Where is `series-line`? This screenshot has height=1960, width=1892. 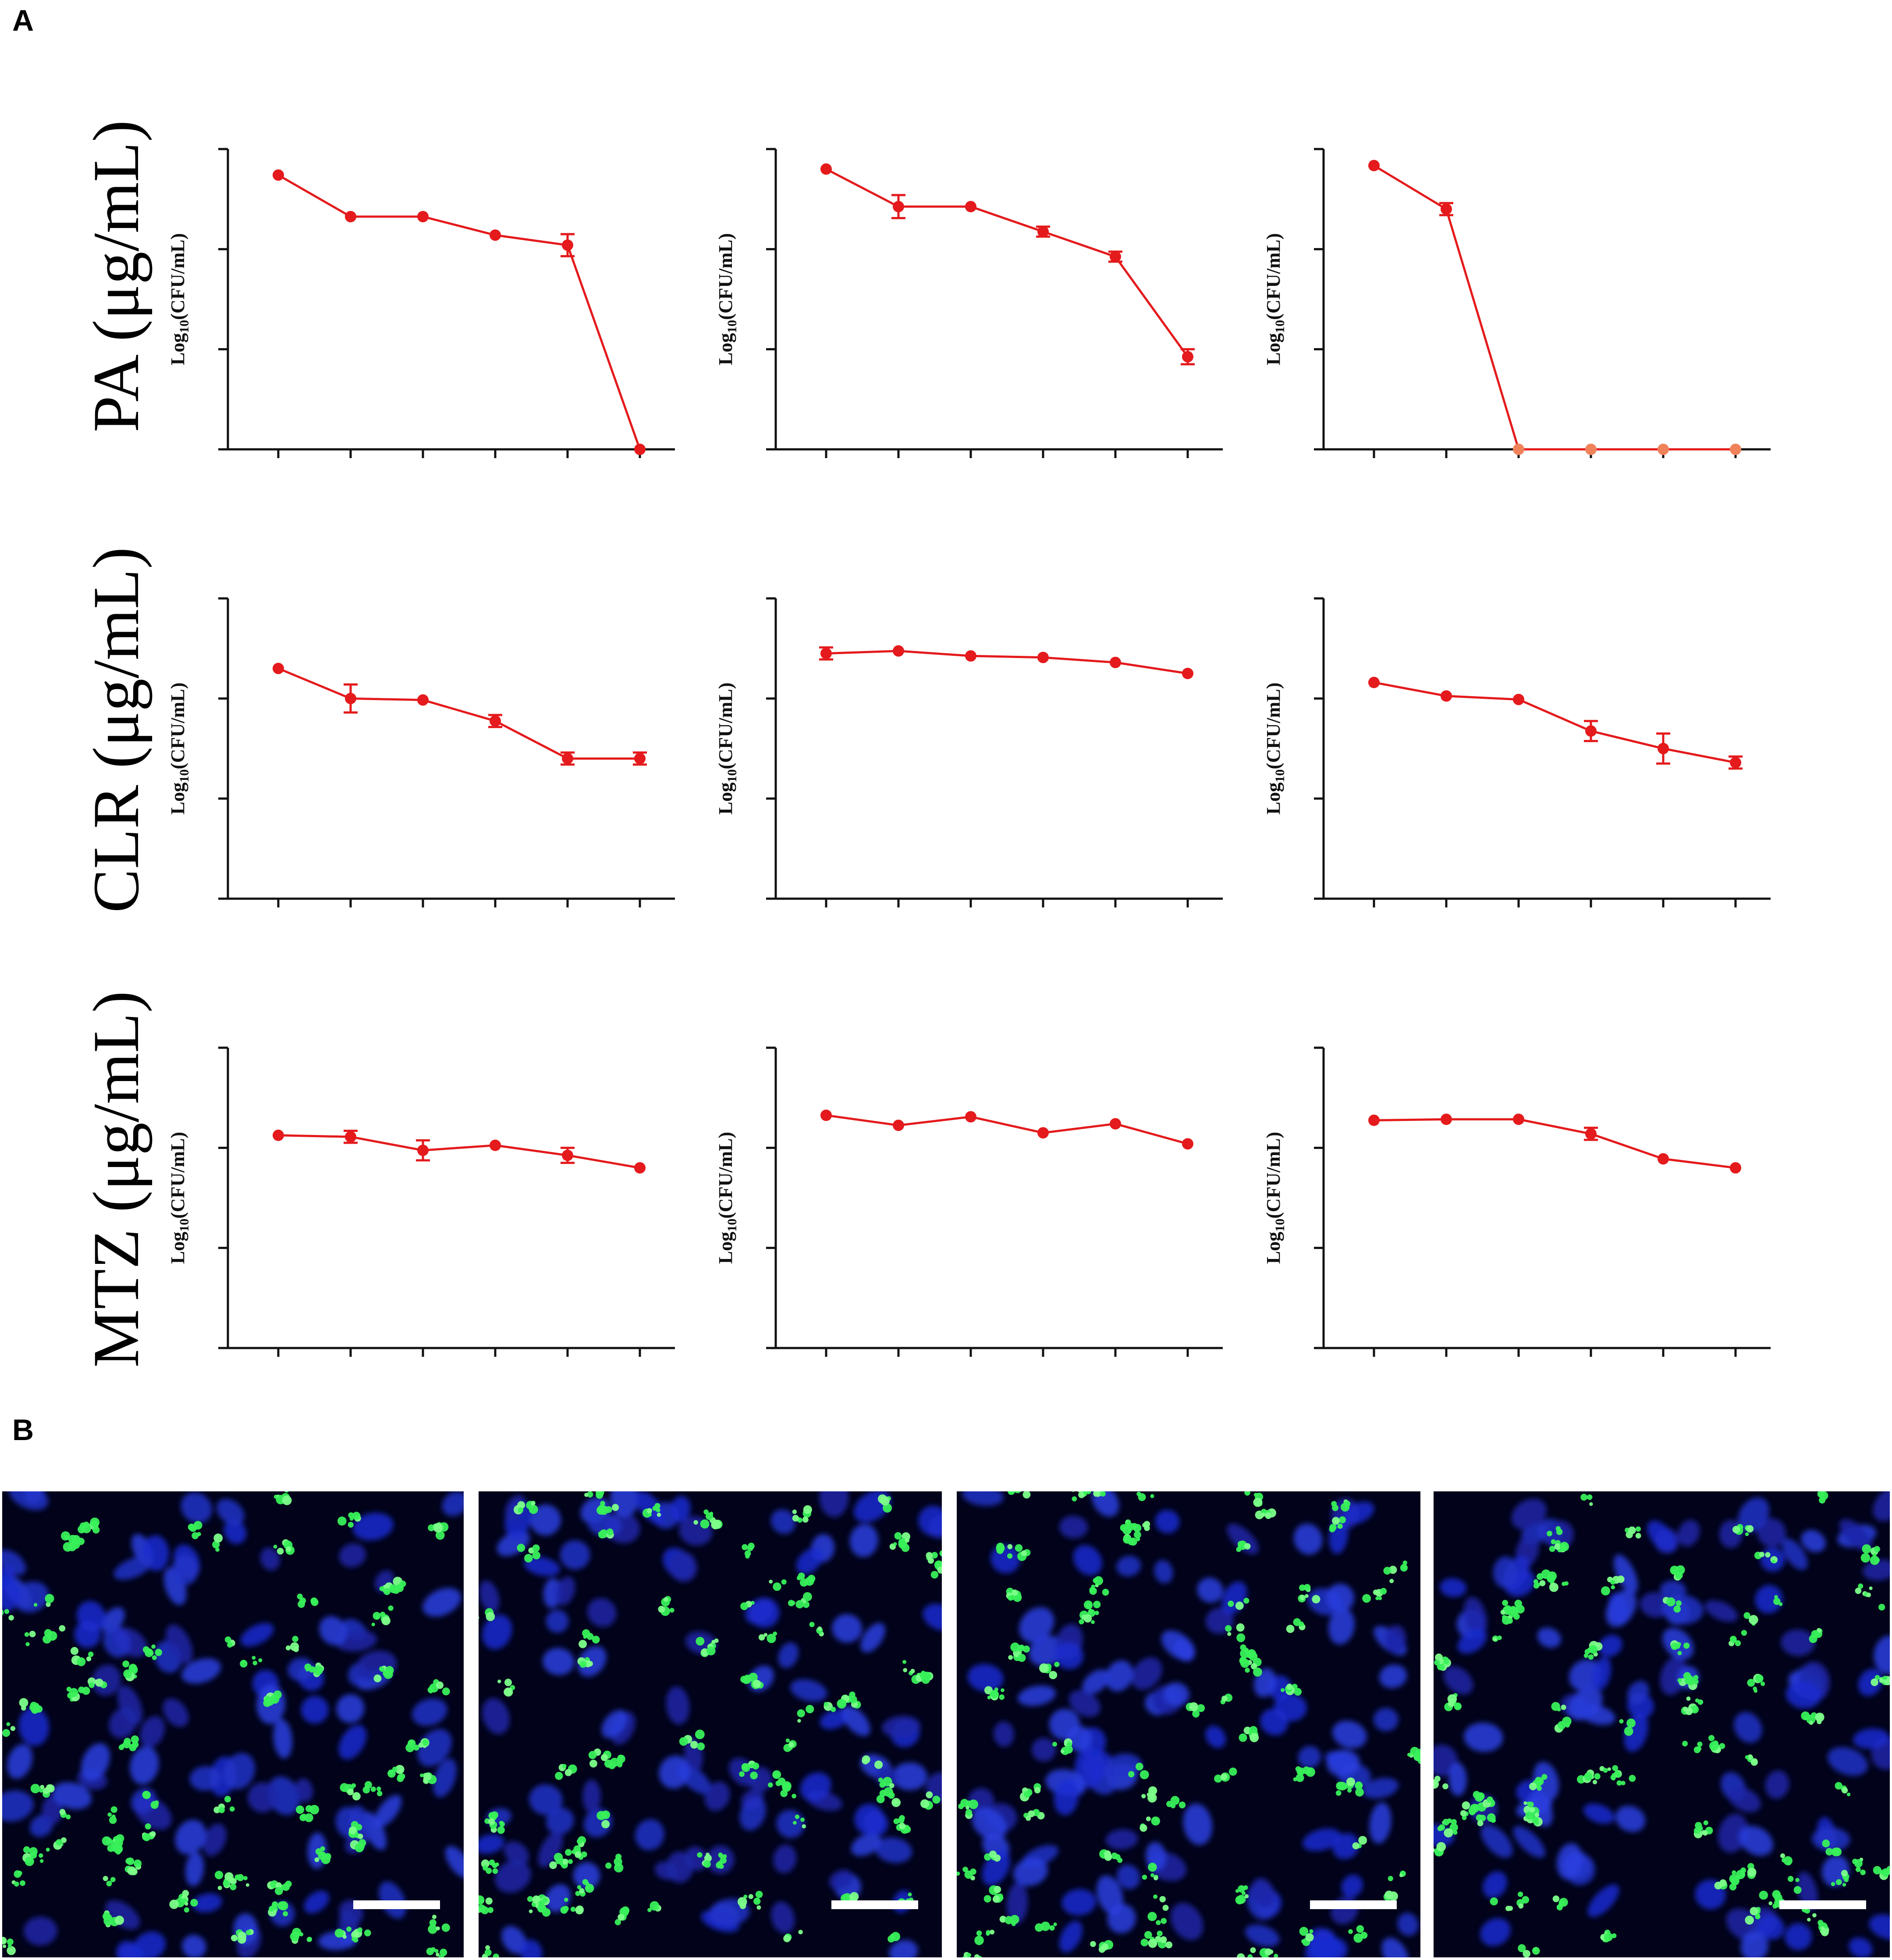 series-line is located at coordinates (1555, 1143).